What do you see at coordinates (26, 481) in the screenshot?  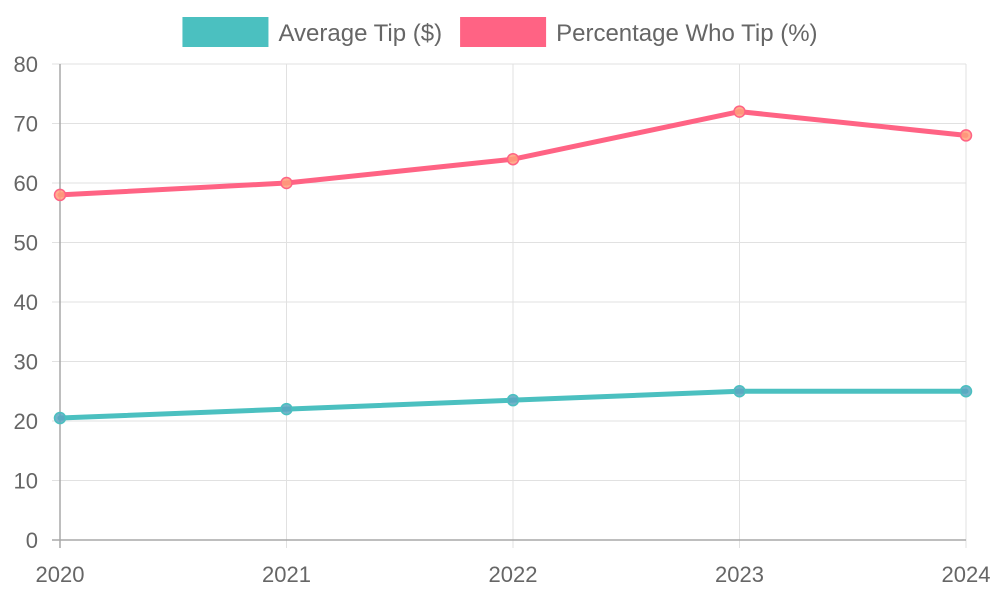 I see `y-tick-label: 10` at bounding box center [26, 481].